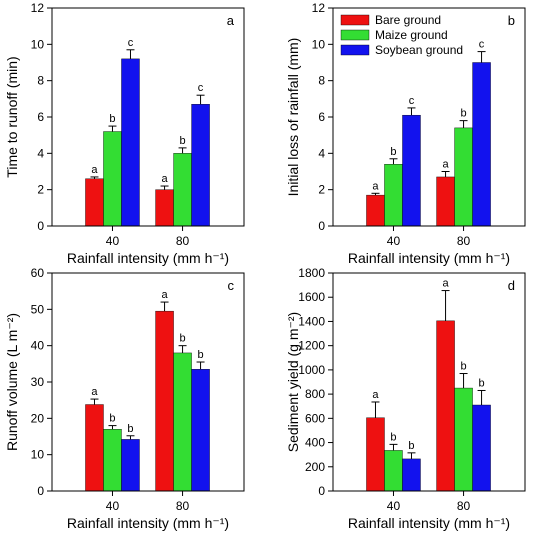 This screenshot has height=540, width=550. What do you see at coordinates (463, 177) in the screenshot?
I see `bar-b-80-series1` at bounding box center [463, 177].